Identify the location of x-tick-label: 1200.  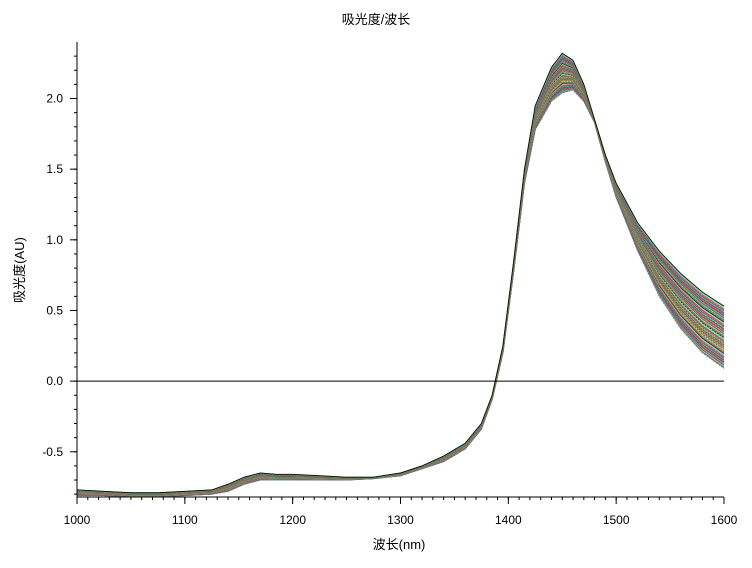
(292, 520).